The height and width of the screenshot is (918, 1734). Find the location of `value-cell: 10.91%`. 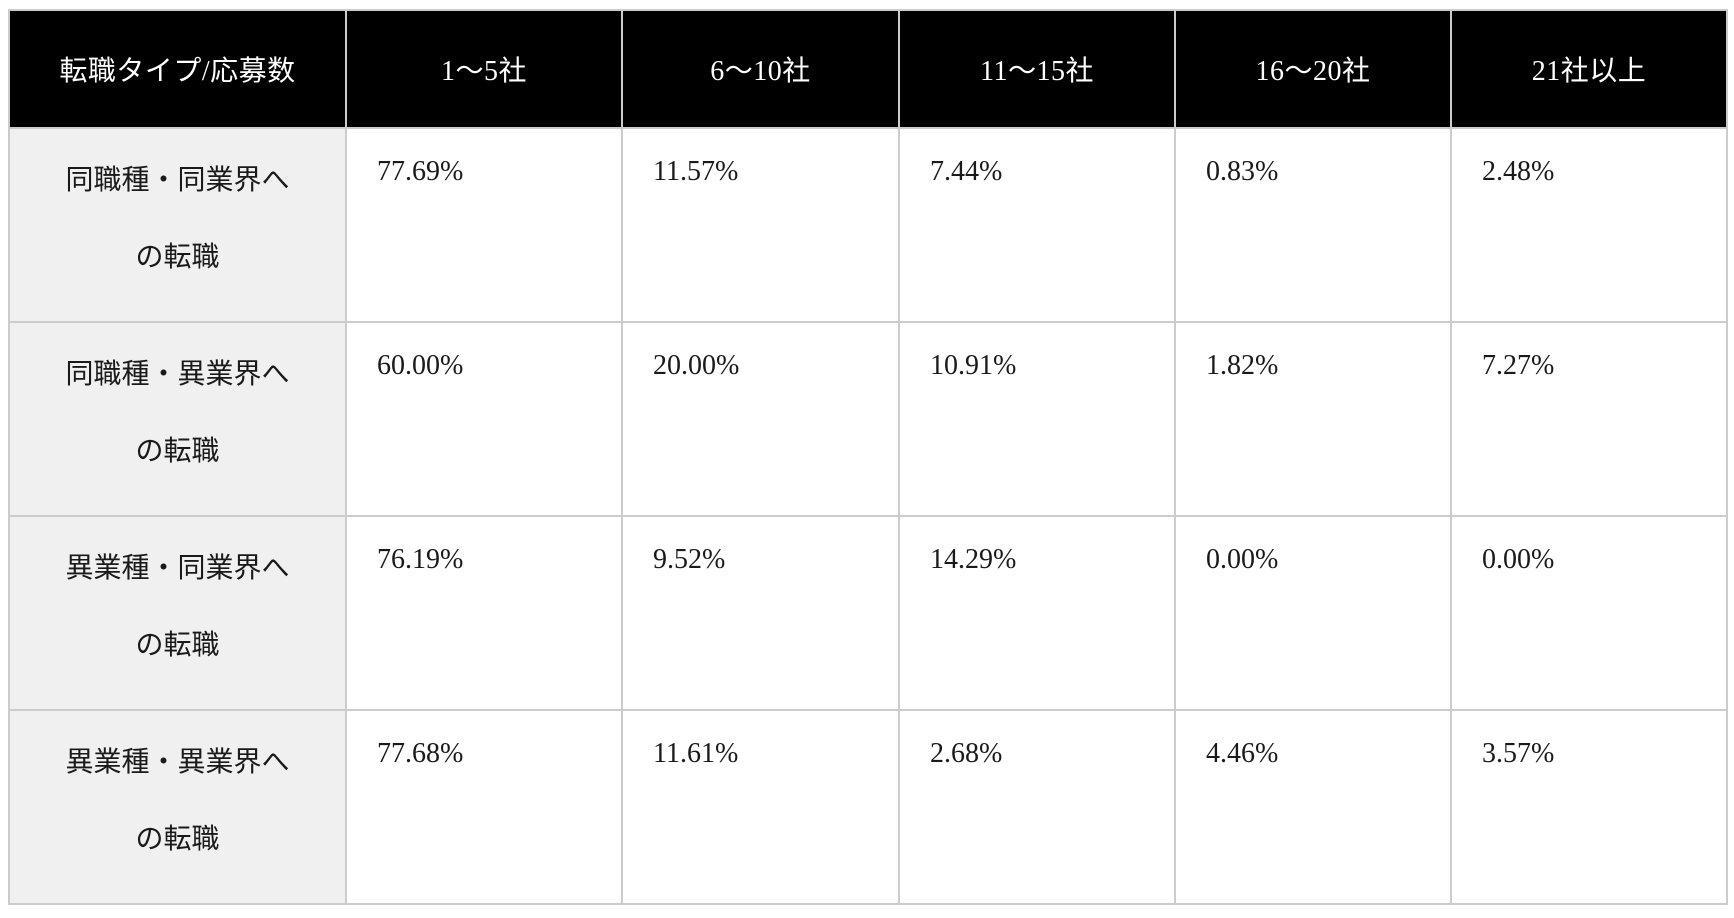

value-cell: 10.91% is located at coordinates (1037, 419).